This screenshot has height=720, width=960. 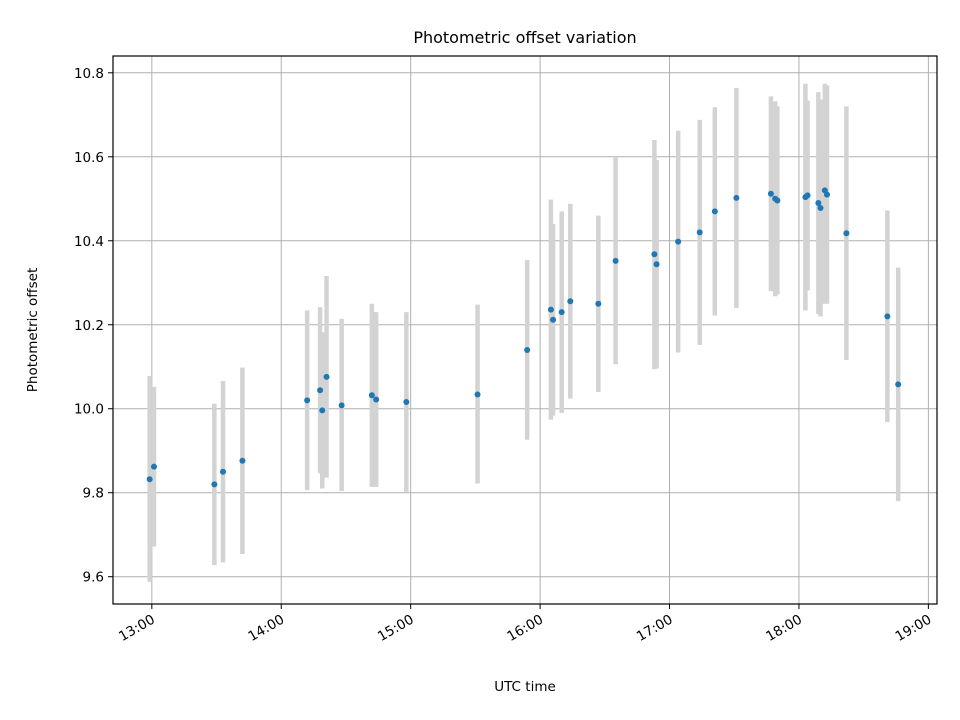 I want to click on y-tick-label: 9.8, so click(x=93, y=494).